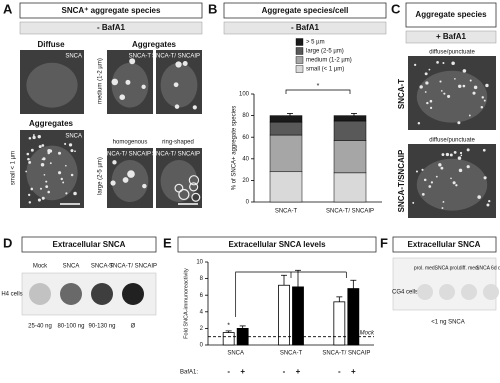  I want to click on column-label: diff. med., so click(469, 268).